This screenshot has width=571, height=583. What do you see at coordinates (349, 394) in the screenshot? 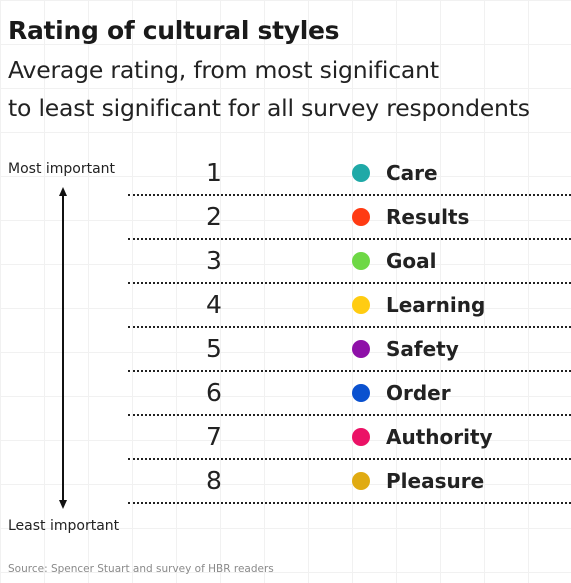
I see `ranking-row: 6 Order` at bounding box center [349, 394].